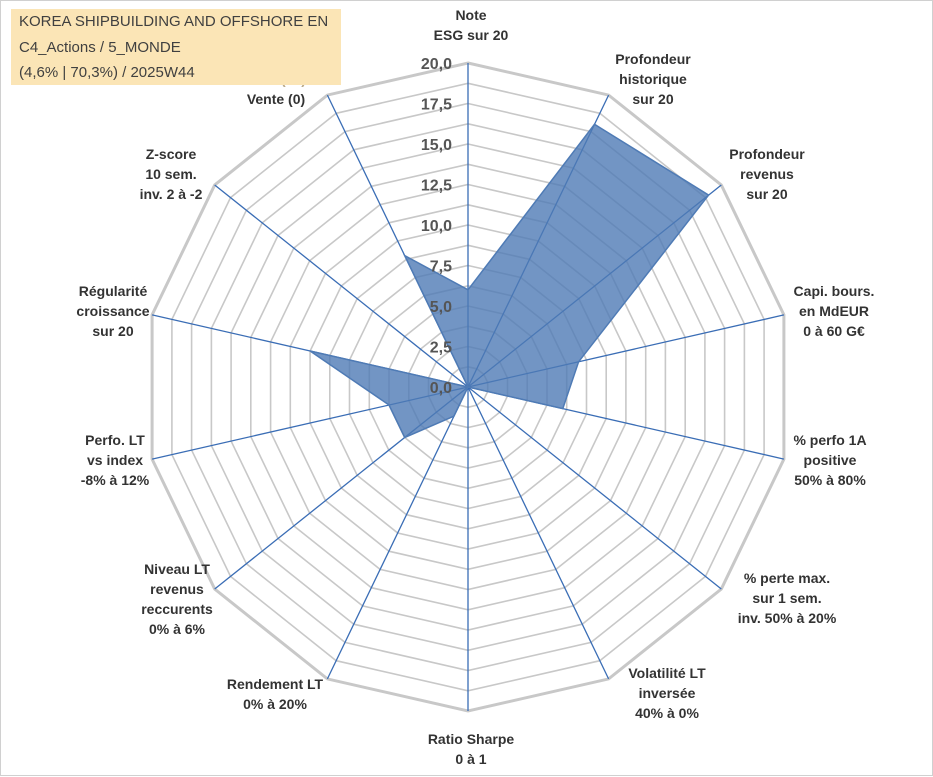 This screenshot has width=933, height=777. I want to click on axis-label-13: Z-score 10 sem. inv. 2 à -2, so click(171, 174).